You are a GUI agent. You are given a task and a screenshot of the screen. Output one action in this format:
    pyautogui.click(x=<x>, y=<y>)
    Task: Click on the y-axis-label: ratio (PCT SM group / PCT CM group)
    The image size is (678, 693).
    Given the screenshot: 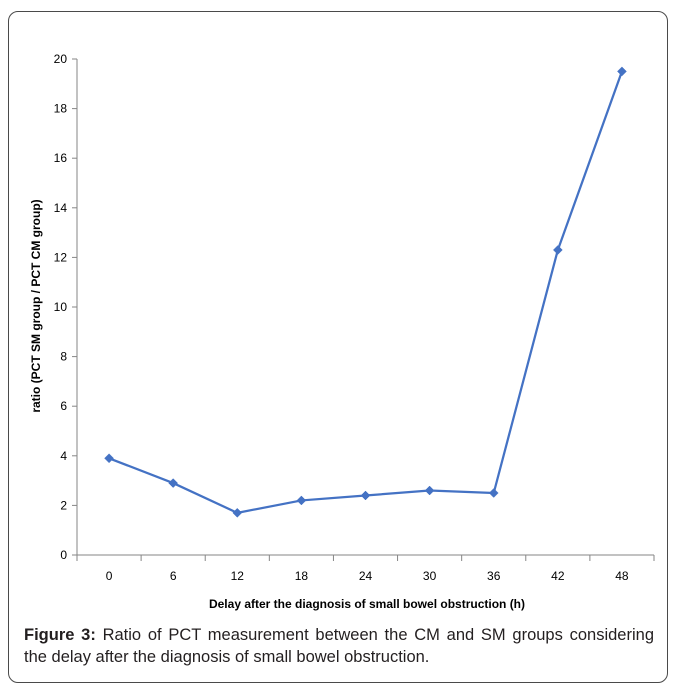 What is the action you would take?
    pyautogui.click(x=36, y=305)
    